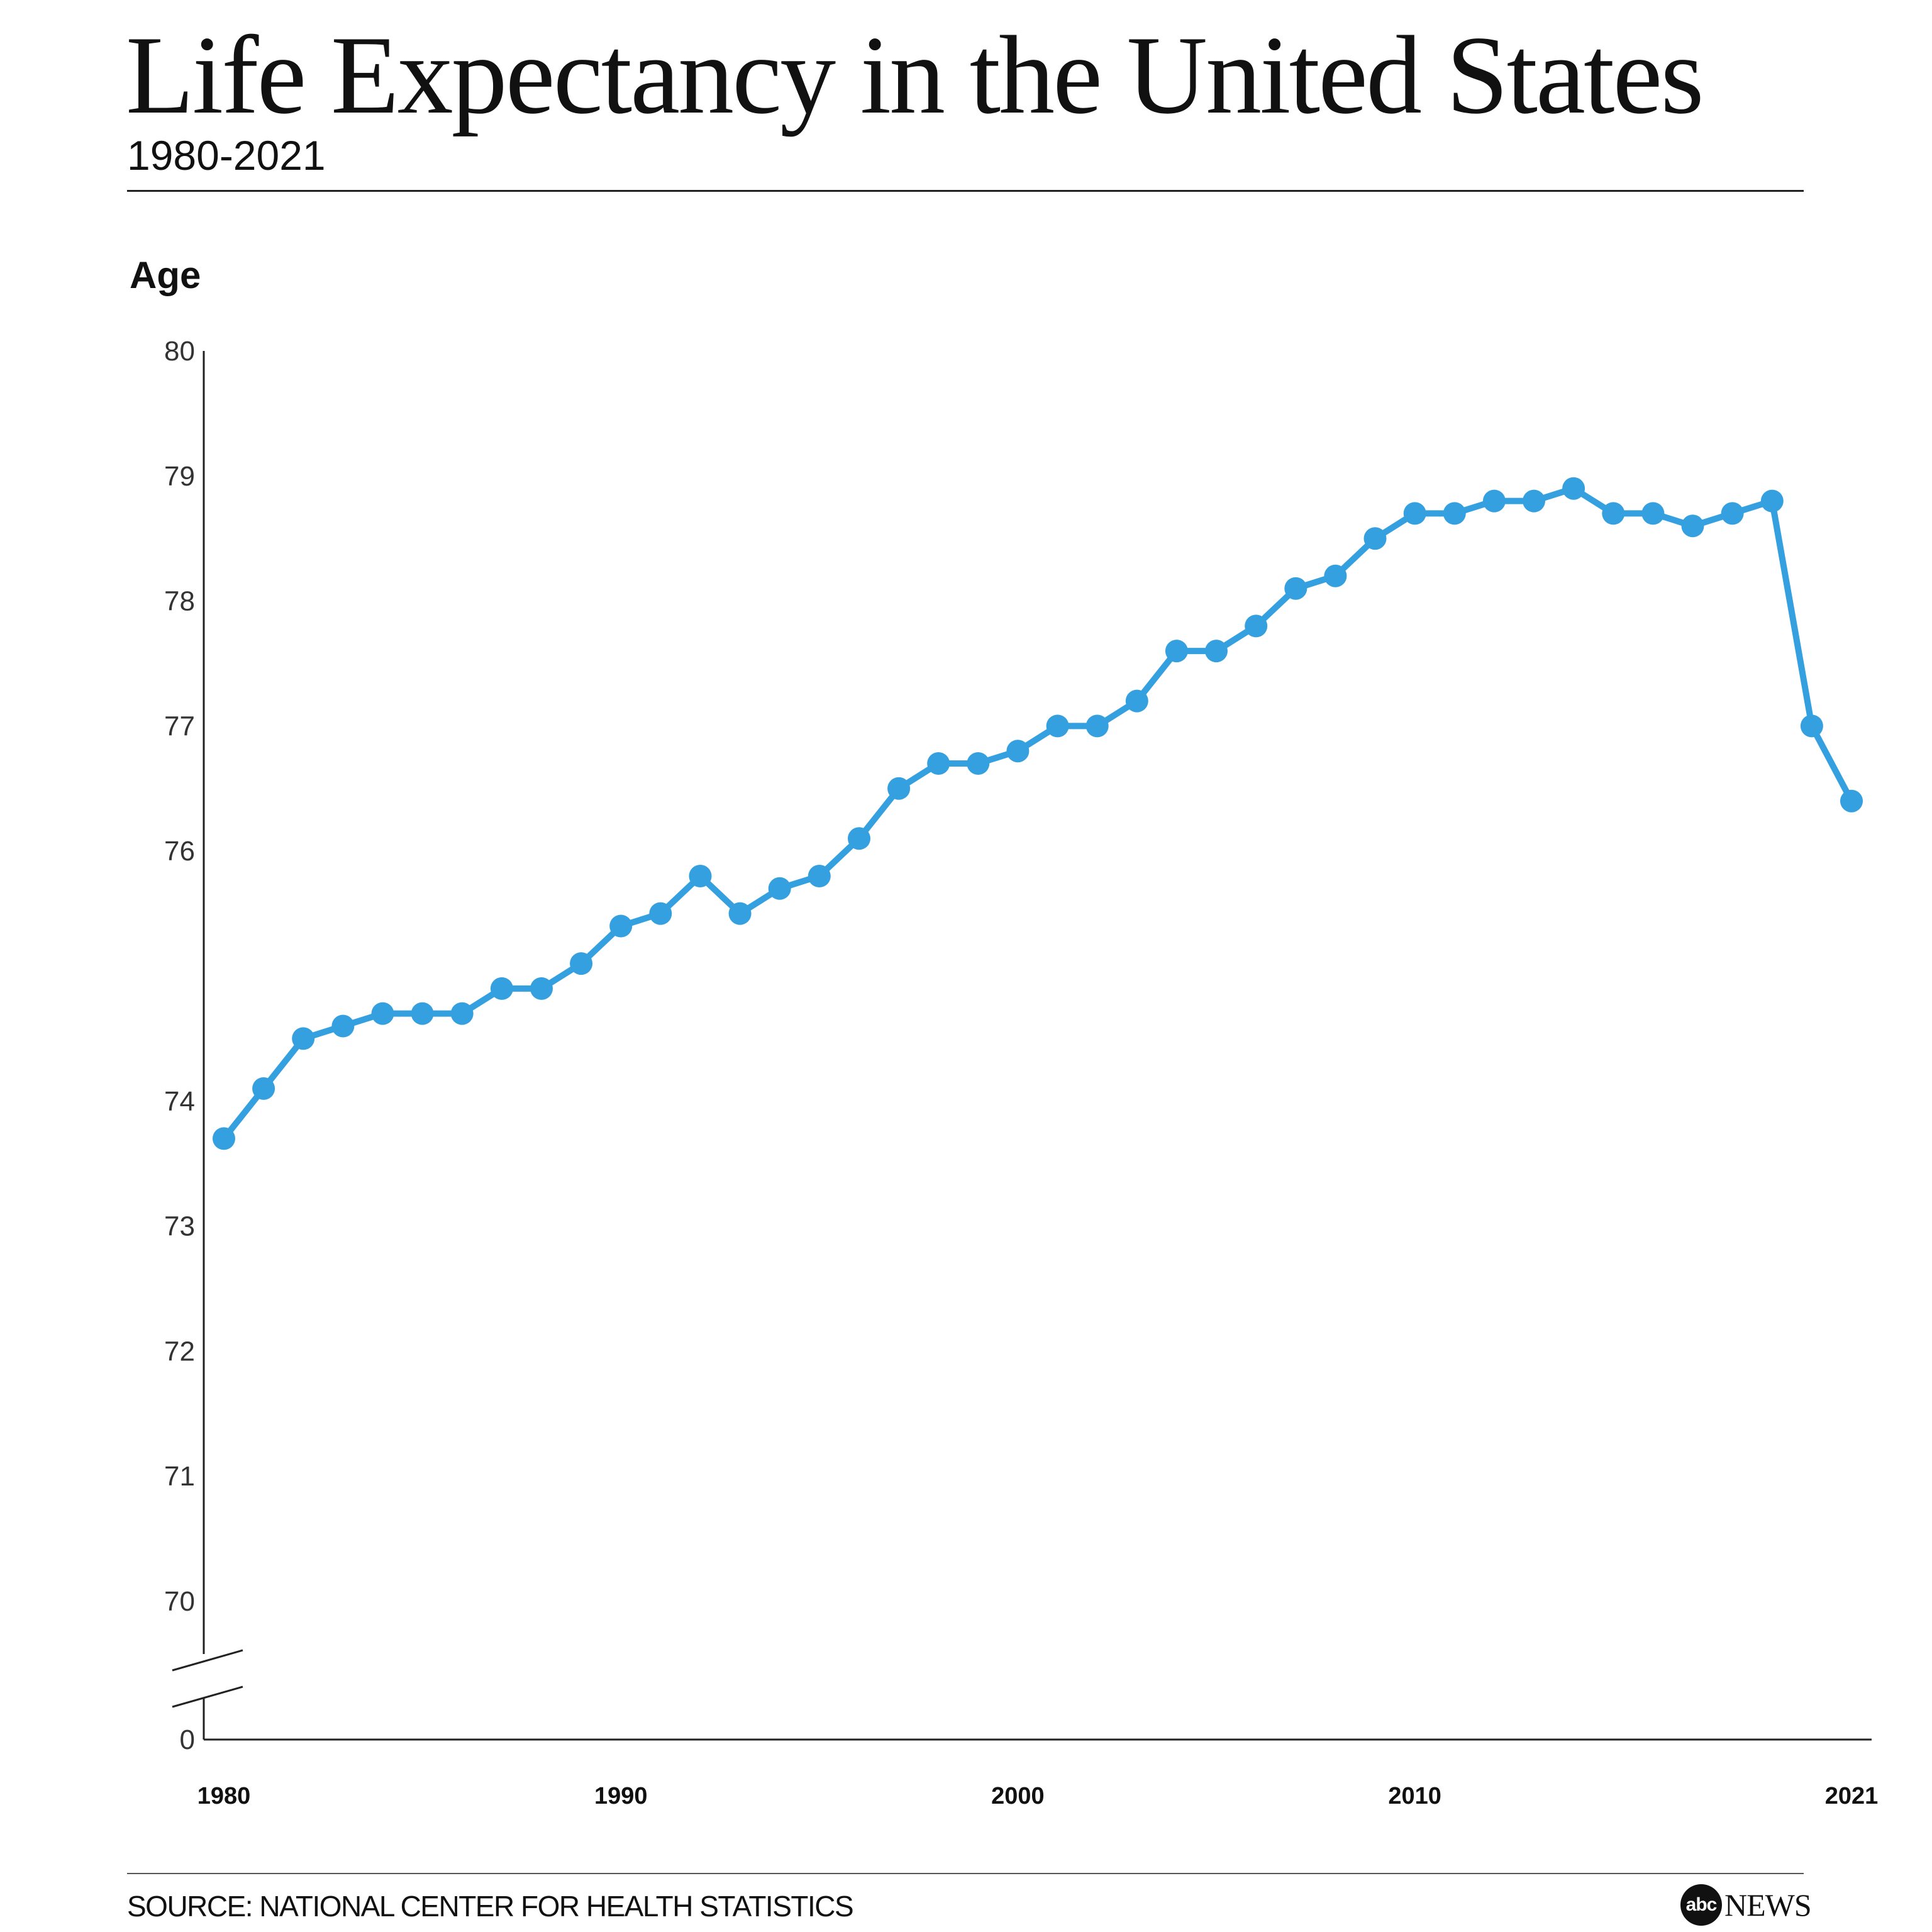 This screenshot has height=1932, width=1932. What do you see at coordinates (965, 191) in the screenshot?
I see `header-divider` at bounding box center [965, 191].